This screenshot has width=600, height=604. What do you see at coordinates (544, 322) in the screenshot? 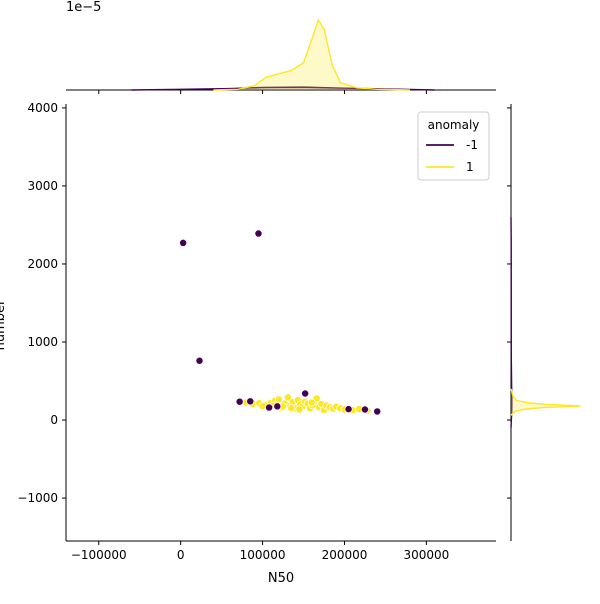
I see `right-marginal-plot` at bounding box center [544, 322].